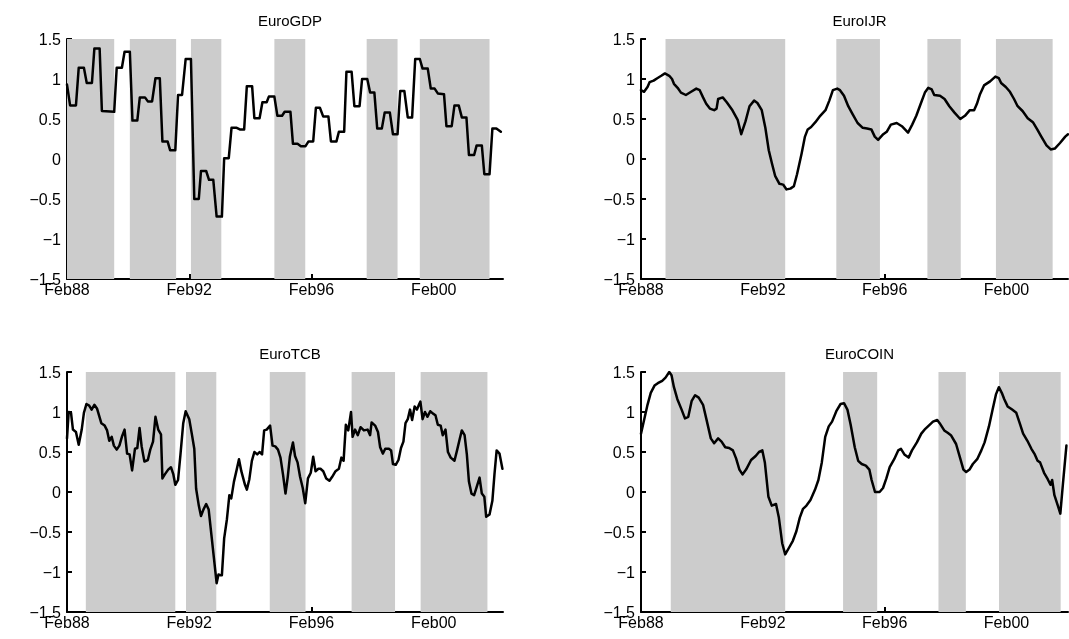  Describe the element at coordinates (290, 20) in the screenshot. I see `chart-title: EuroGDP` at that location.